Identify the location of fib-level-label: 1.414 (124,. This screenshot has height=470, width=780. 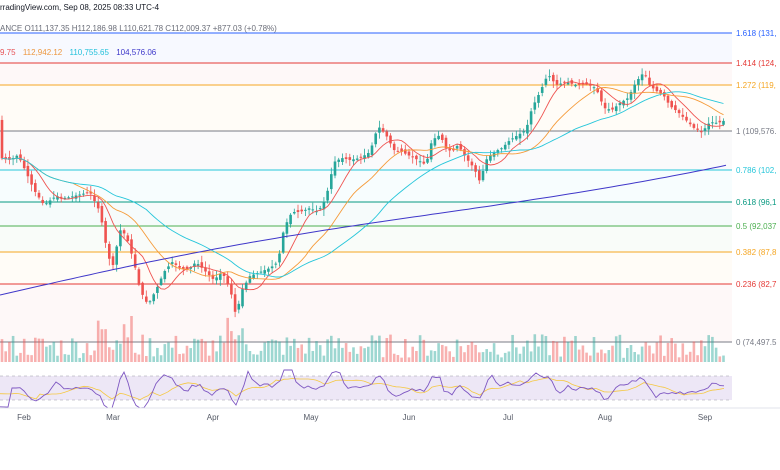
(756, 63).